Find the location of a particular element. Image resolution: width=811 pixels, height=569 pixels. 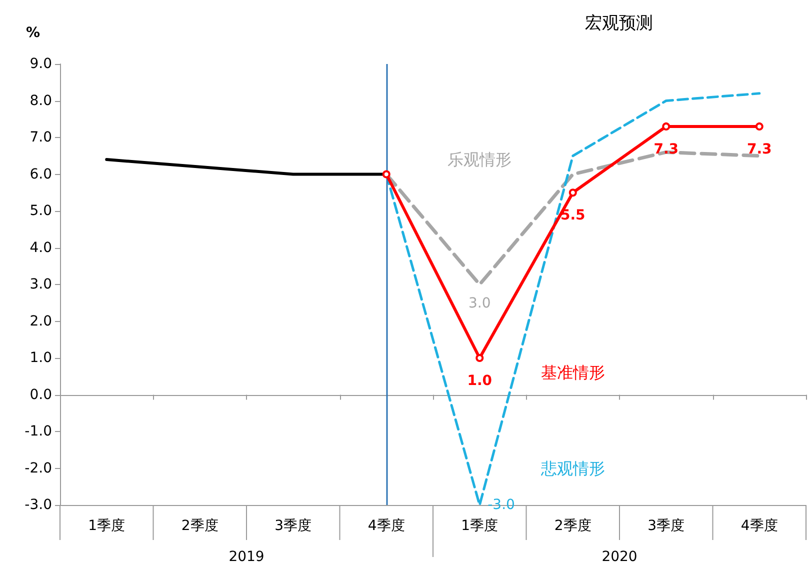

y-tick-label: 5.0 is located at coordinates (41, 211).